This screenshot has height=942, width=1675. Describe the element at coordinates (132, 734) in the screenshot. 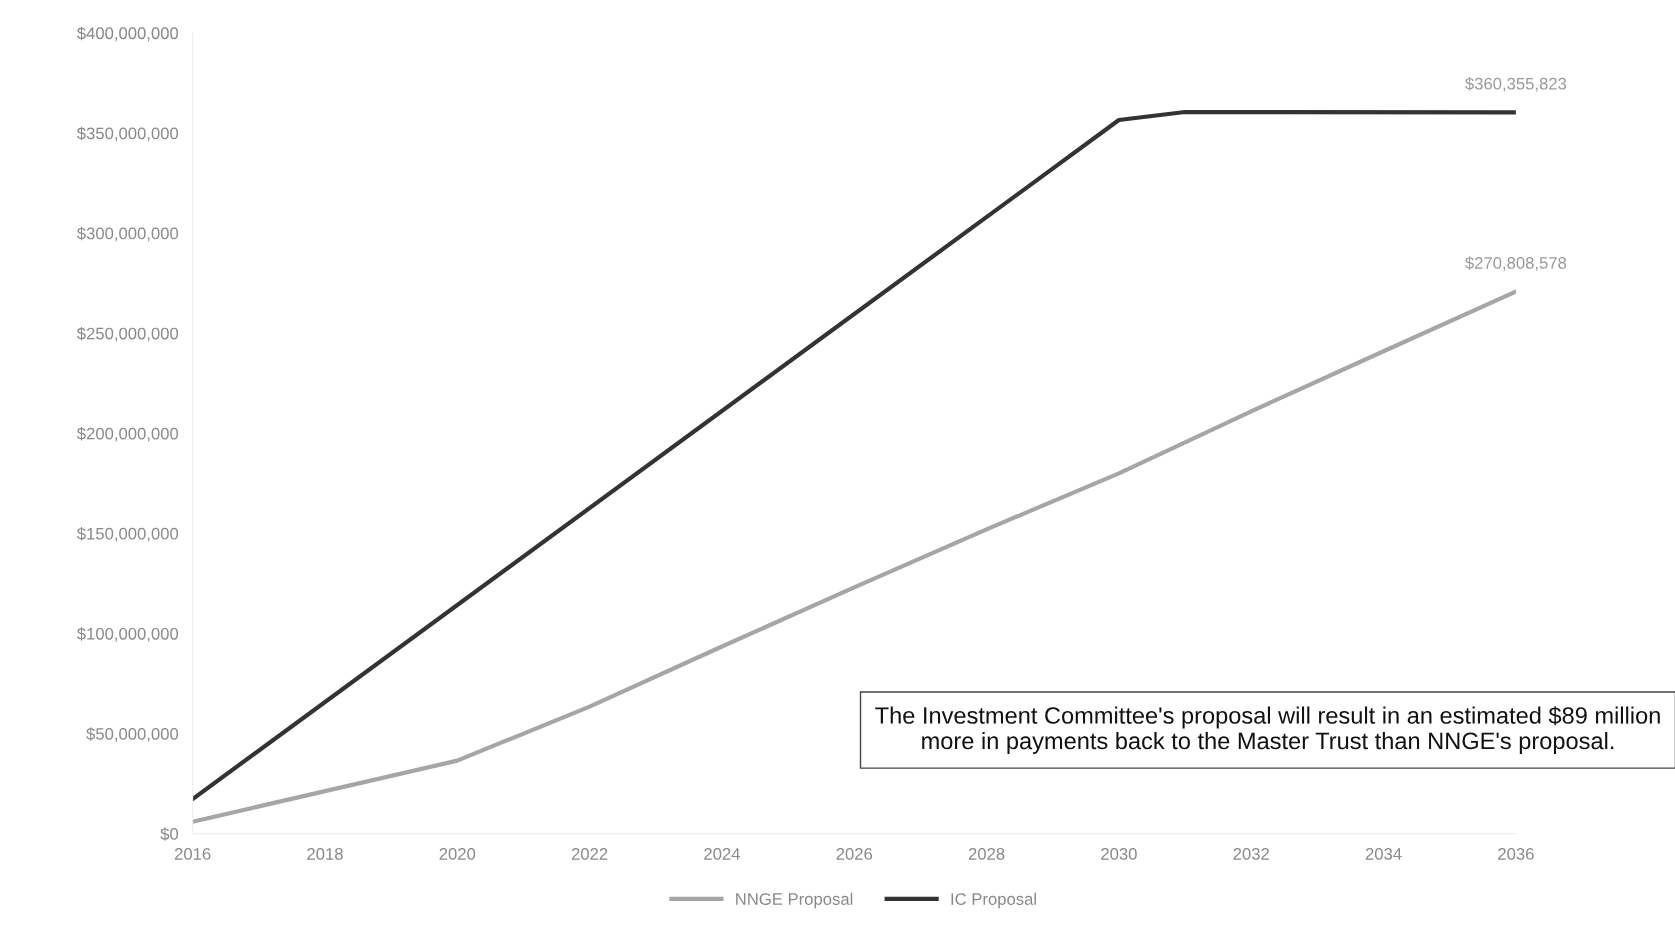

I see `y-tick-label: $50,000,000` at that location.